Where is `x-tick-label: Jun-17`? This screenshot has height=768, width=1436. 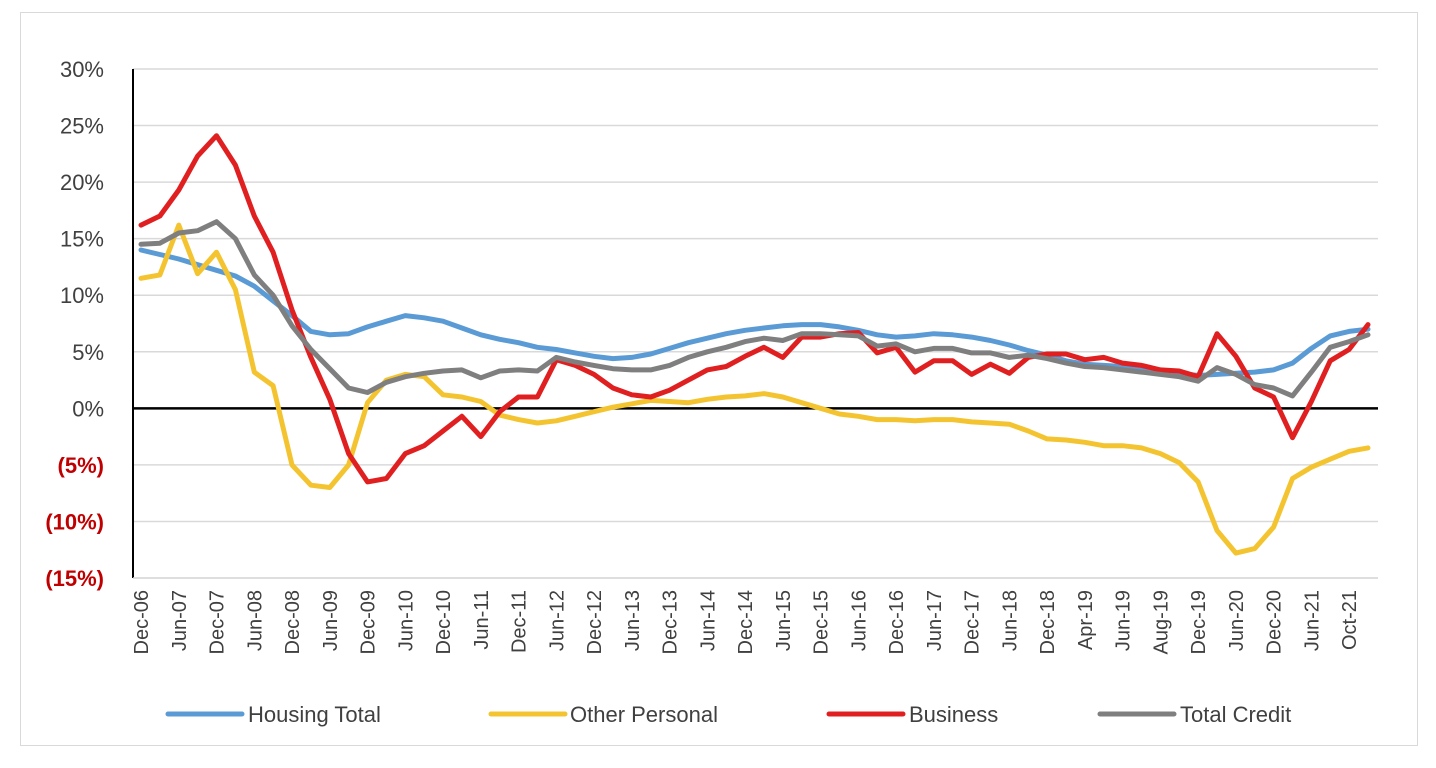 x-tick-label: Jun-17 is located at coordinates (935, 620).